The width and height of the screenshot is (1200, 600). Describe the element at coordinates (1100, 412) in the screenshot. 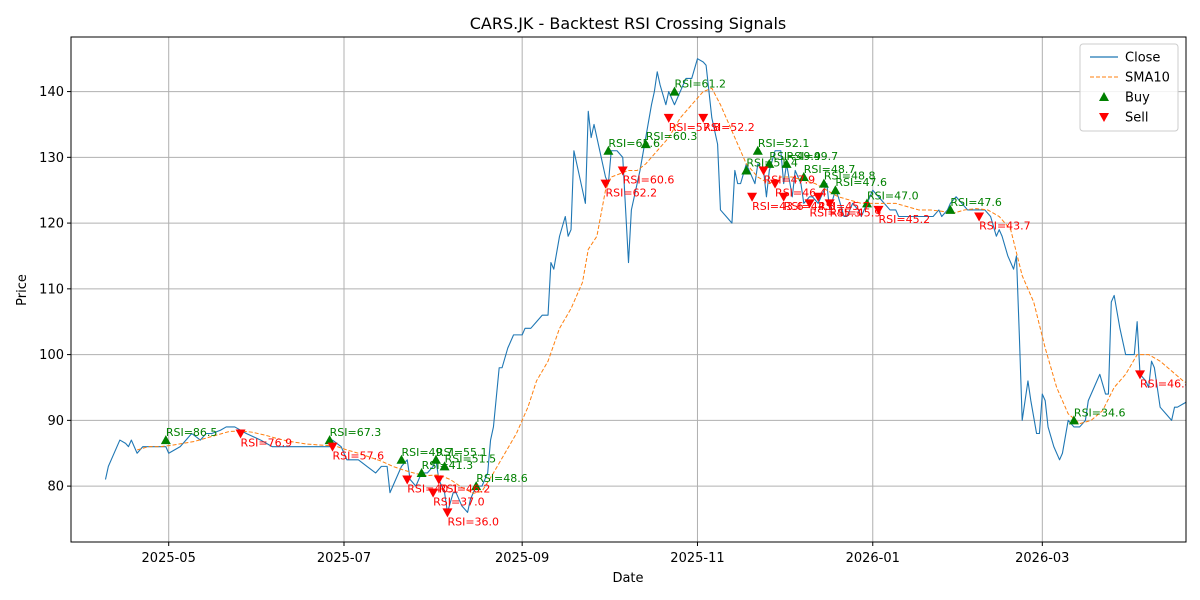

I see `buy-annotation: RSI=34.6` at that location.